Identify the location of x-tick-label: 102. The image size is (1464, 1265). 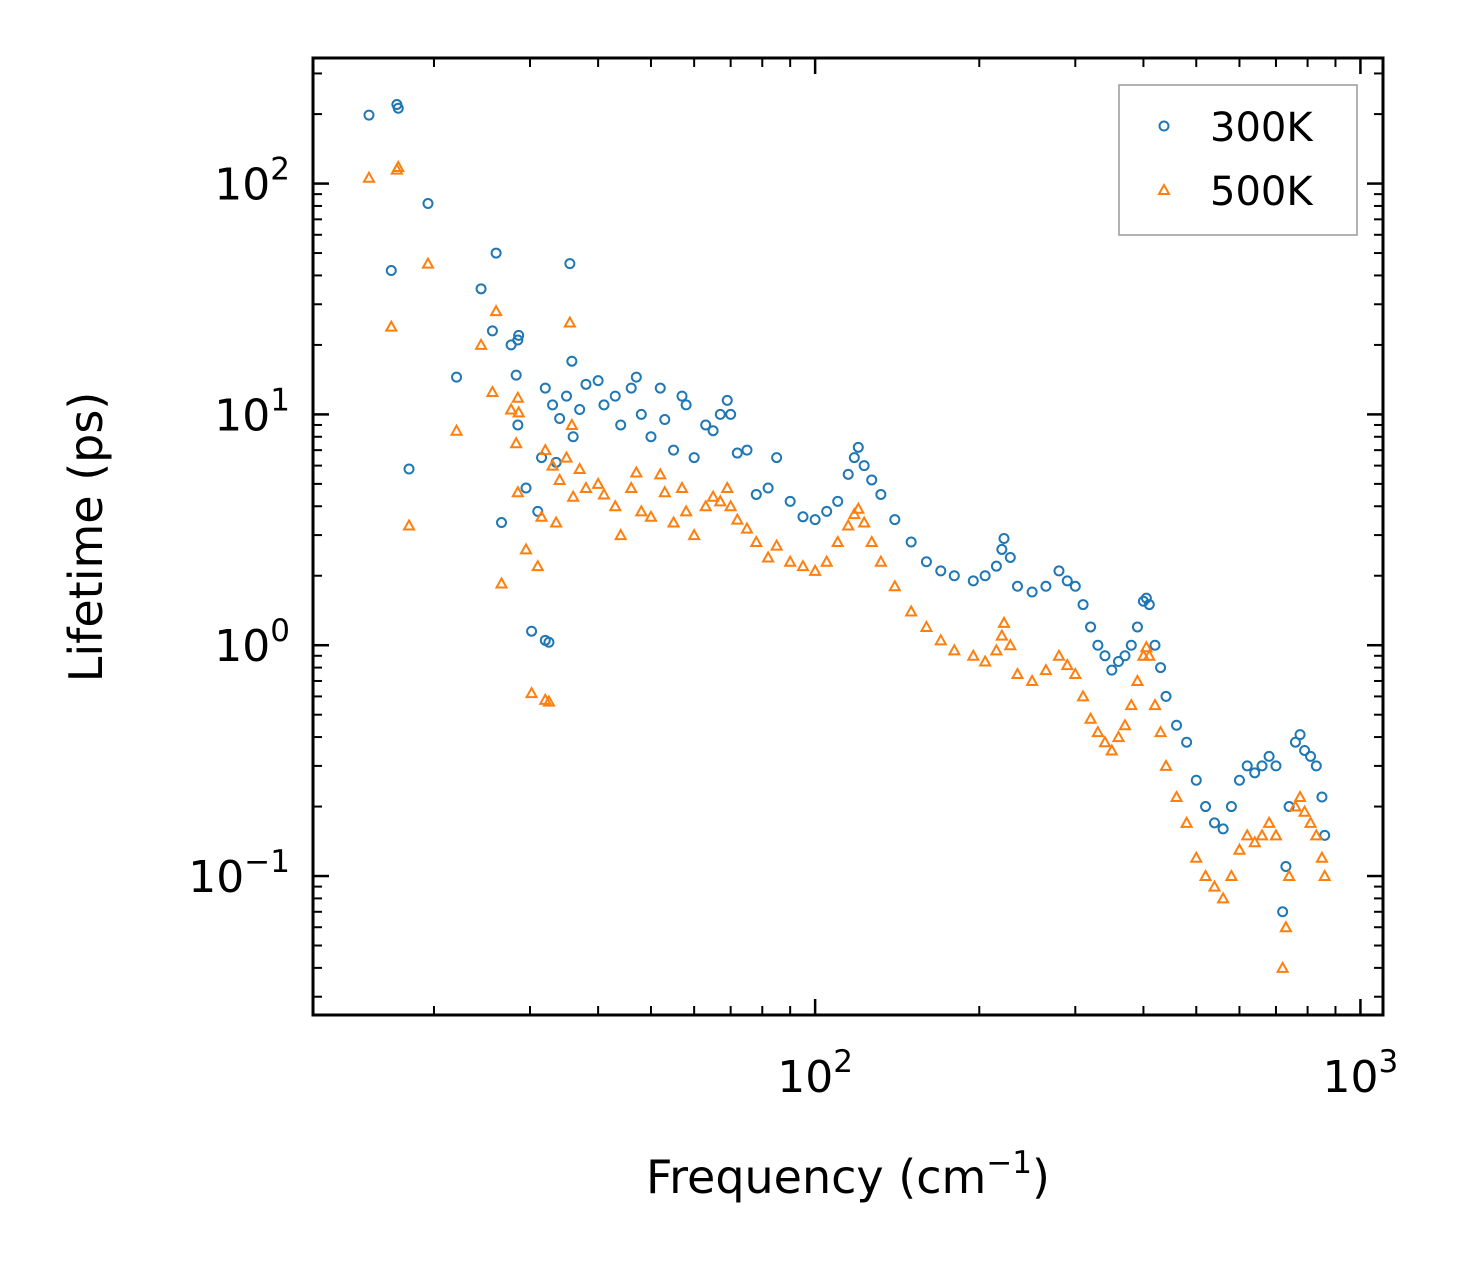
(815, 1073).